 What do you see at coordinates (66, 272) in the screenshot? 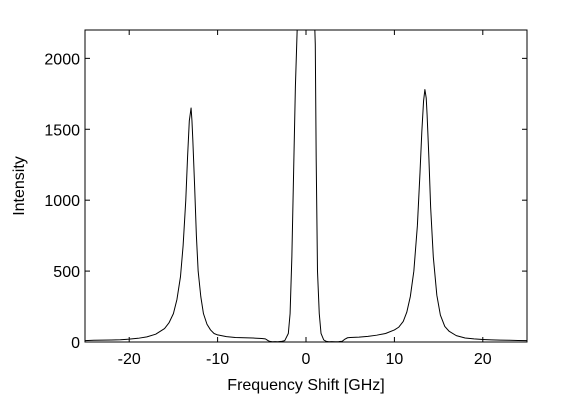
I see `y-tick-label: 500` at bounding box center [66, 272].